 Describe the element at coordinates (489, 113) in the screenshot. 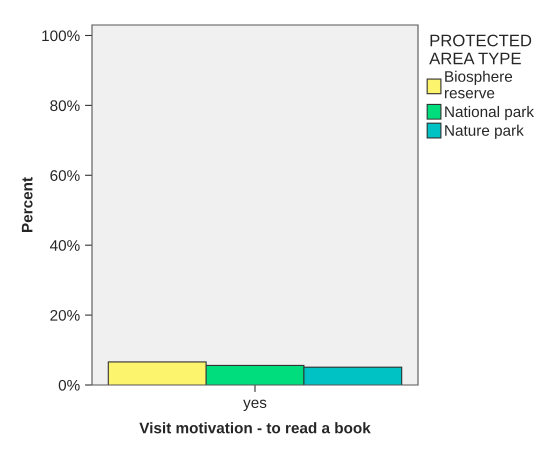

I see `legend-label: National park` at that location.